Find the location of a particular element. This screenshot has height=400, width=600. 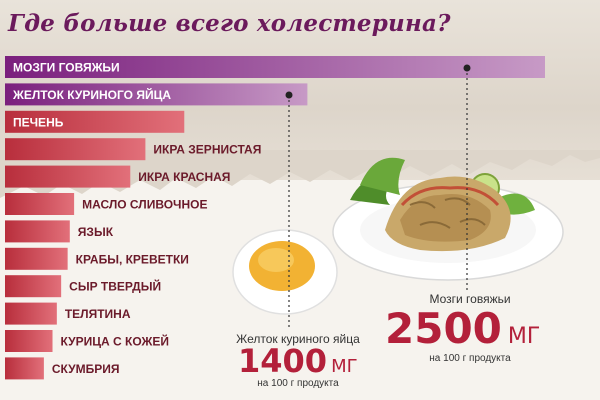

bar-group: Желток куриного яйца is located at coordinates (156, 94).